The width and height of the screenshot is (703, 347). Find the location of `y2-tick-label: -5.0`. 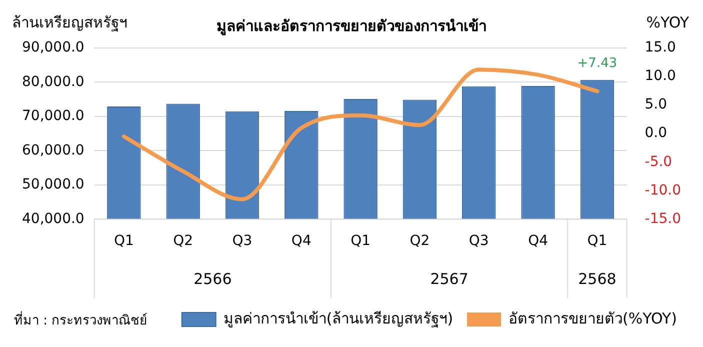

y2-tick-label: -5.0 is located at coordinates (658, 162).